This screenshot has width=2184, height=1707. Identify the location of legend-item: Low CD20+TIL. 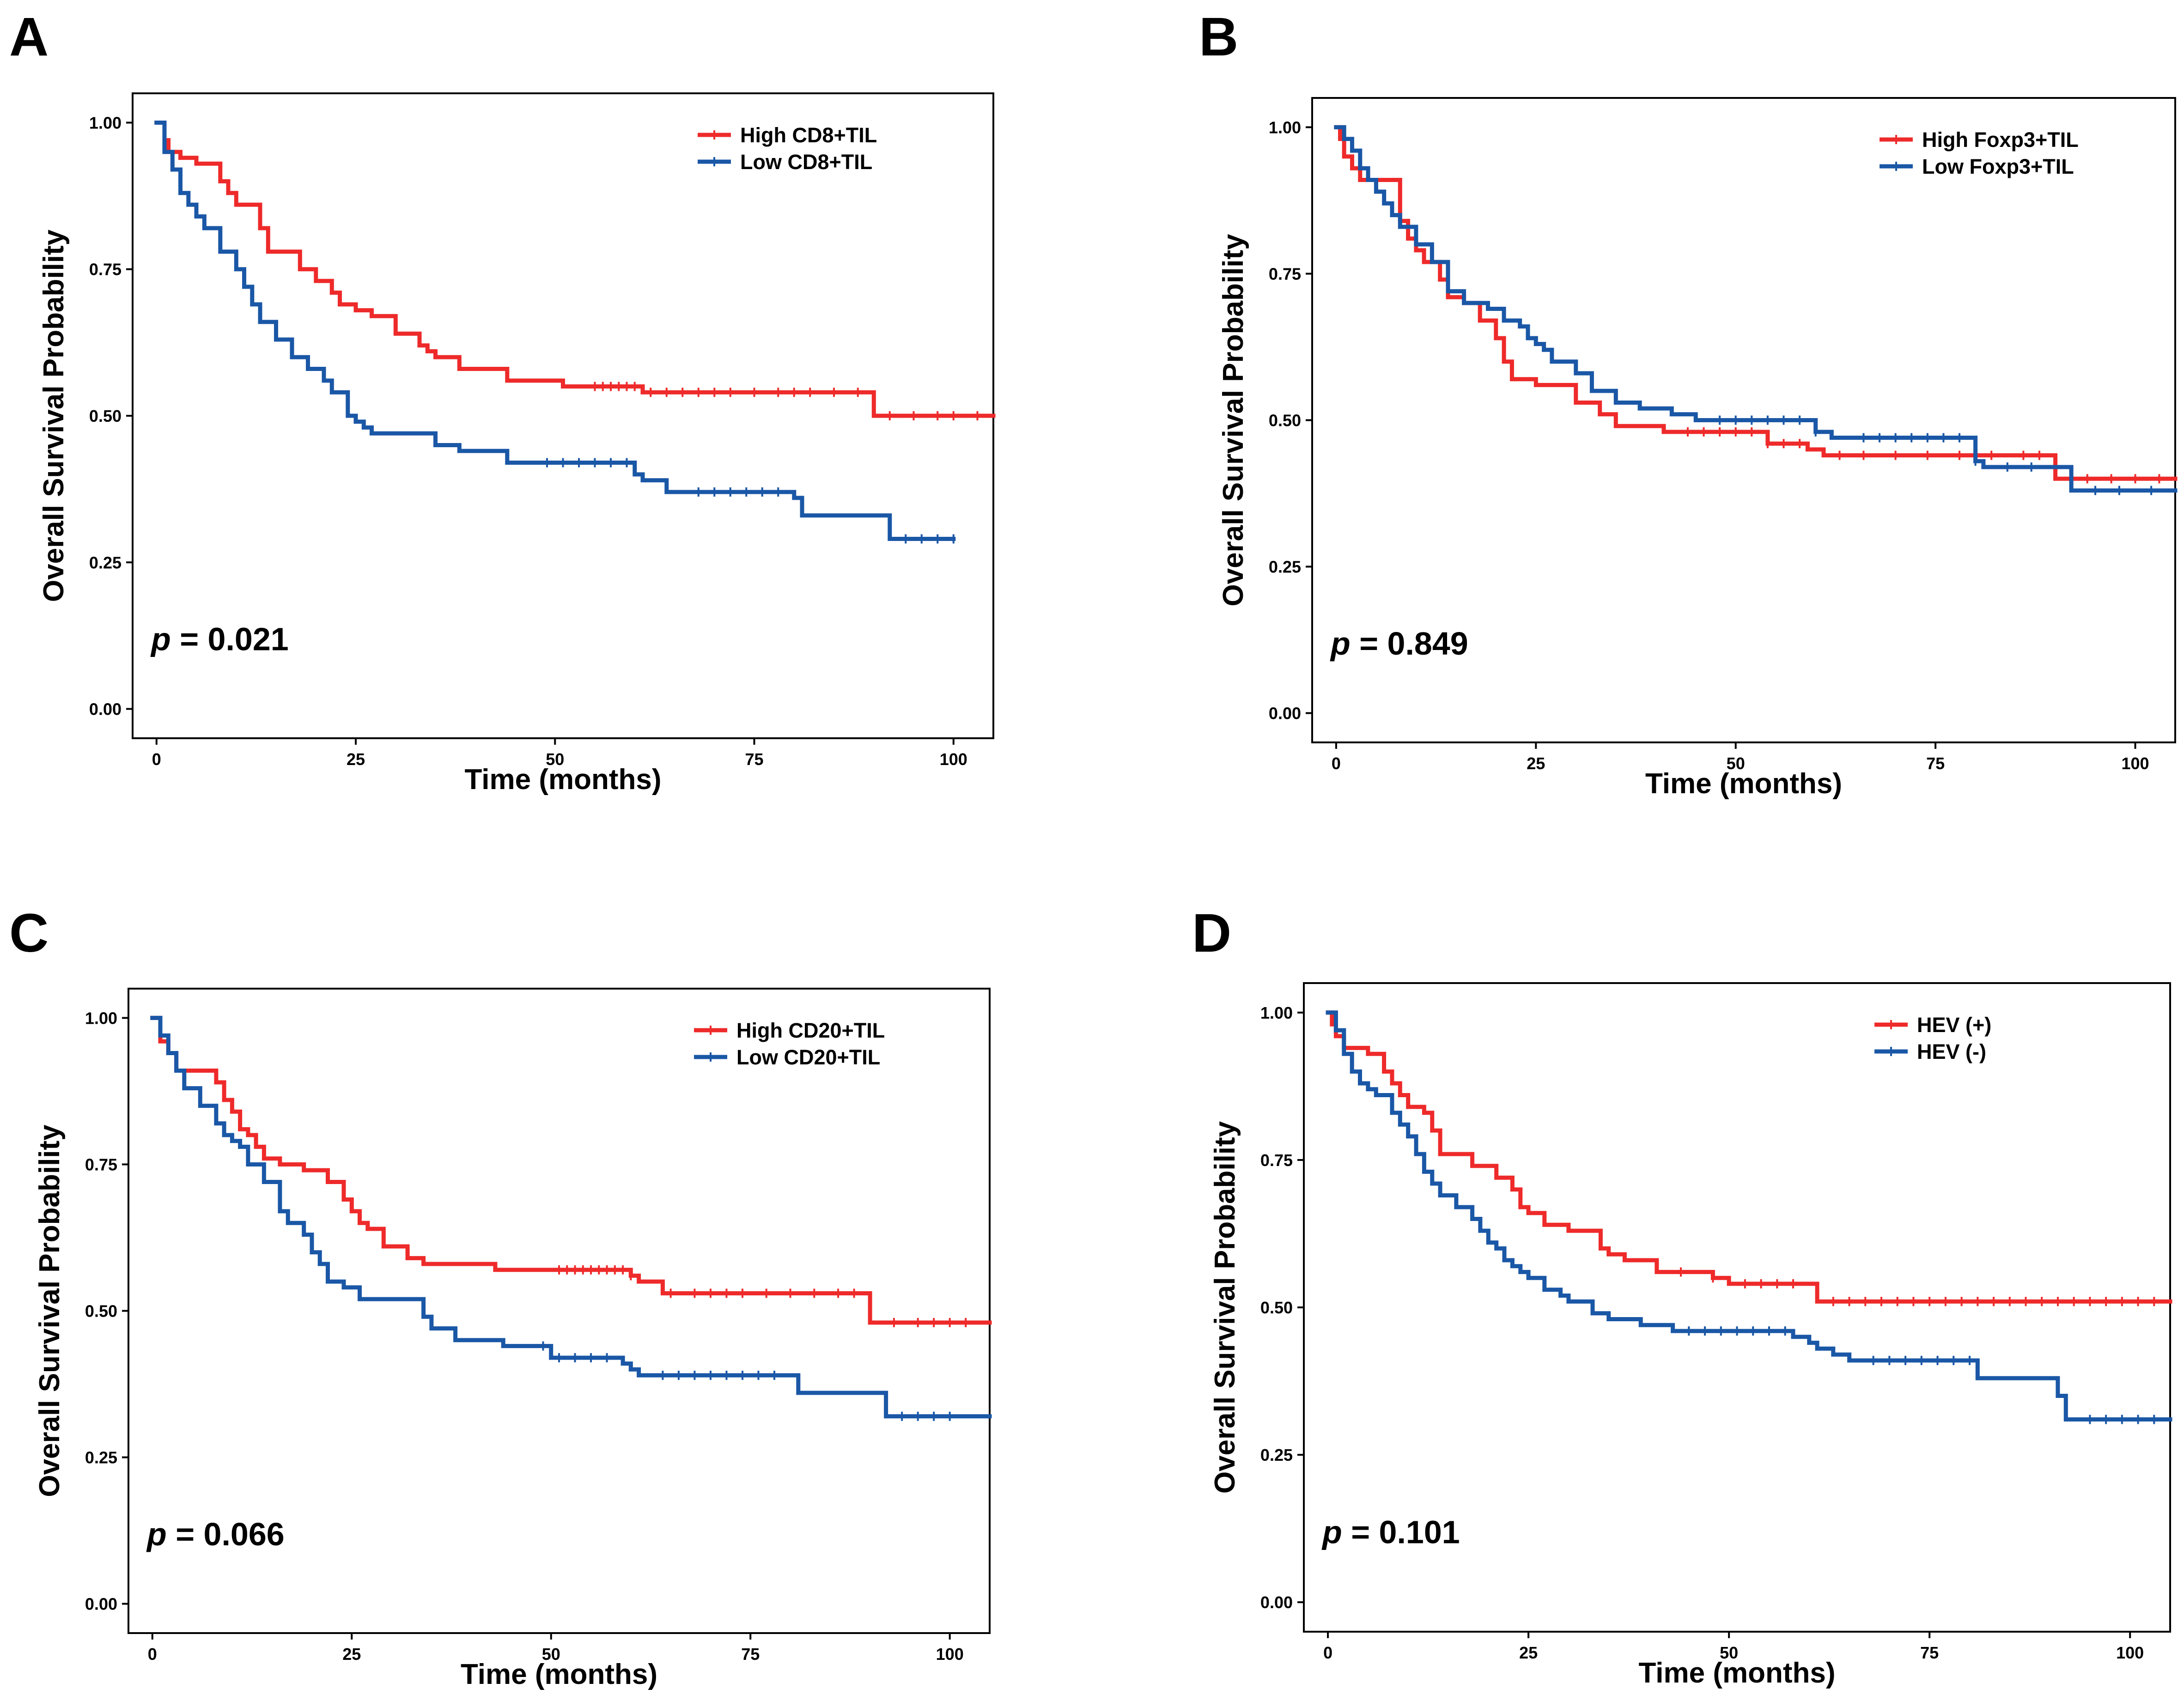
(787, 1057).